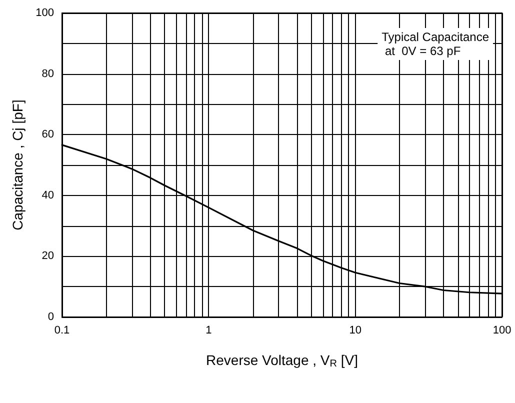 The image size is (515, 403). I want to click on x-tick-label: 10, so click(355, 330).